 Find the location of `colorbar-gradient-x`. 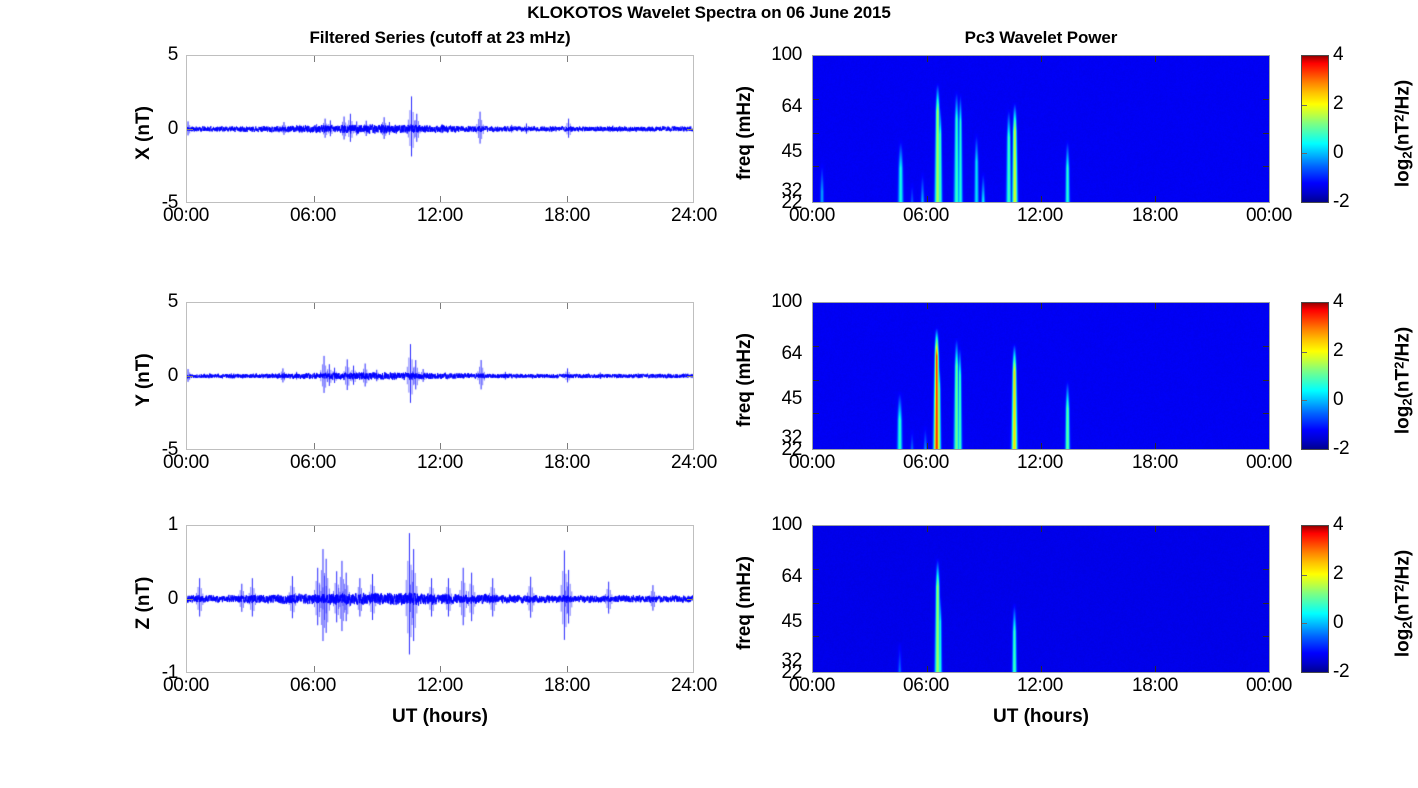

colorbar-gradient-x is located at coordinates (1315, 129).